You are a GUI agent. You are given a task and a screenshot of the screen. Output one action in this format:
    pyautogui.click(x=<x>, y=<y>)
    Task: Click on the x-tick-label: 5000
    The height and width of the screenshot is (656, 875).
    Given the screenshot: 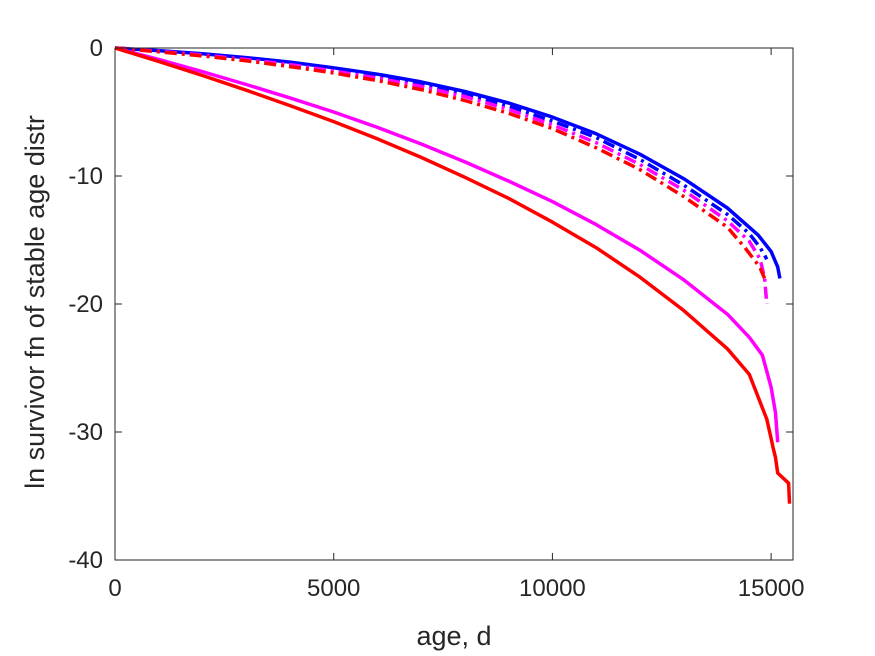 What is the action you would take?
    pyautogui.click(x=333, y=588)
    